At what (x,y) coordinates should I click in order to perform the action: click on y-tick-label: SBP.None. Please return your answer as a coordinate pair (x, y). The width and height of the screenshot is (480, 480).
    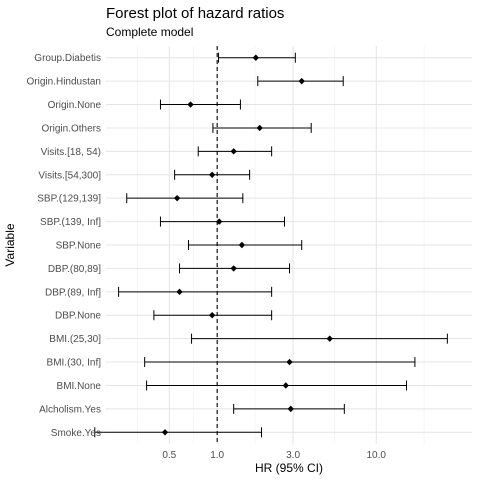
    Looking at the image, I should click on (79, 246).